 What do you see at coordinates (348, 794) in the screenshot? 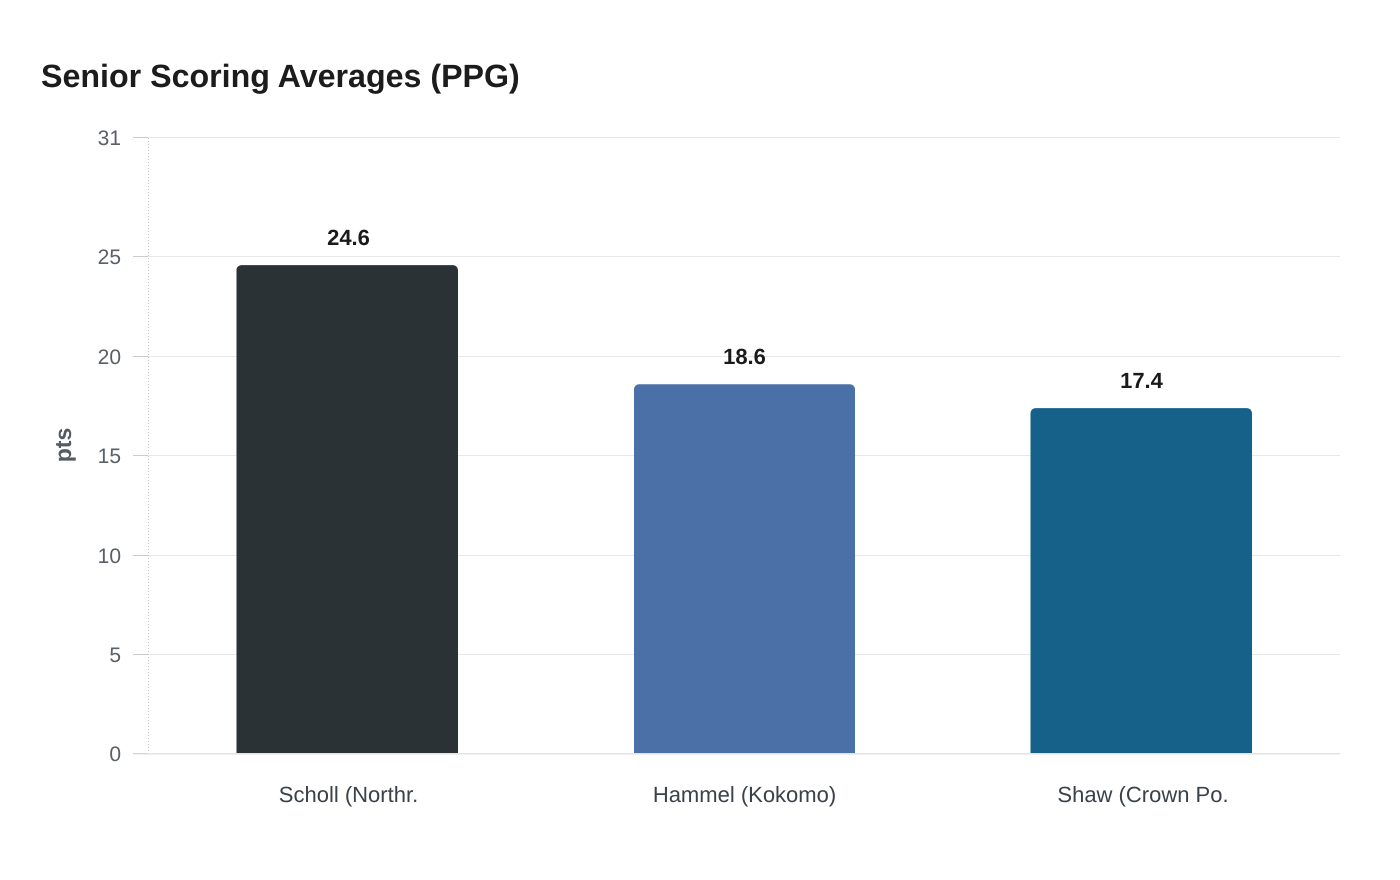
I see `svg-text: Scholl (Northr.` at bounding box center [348, 794].